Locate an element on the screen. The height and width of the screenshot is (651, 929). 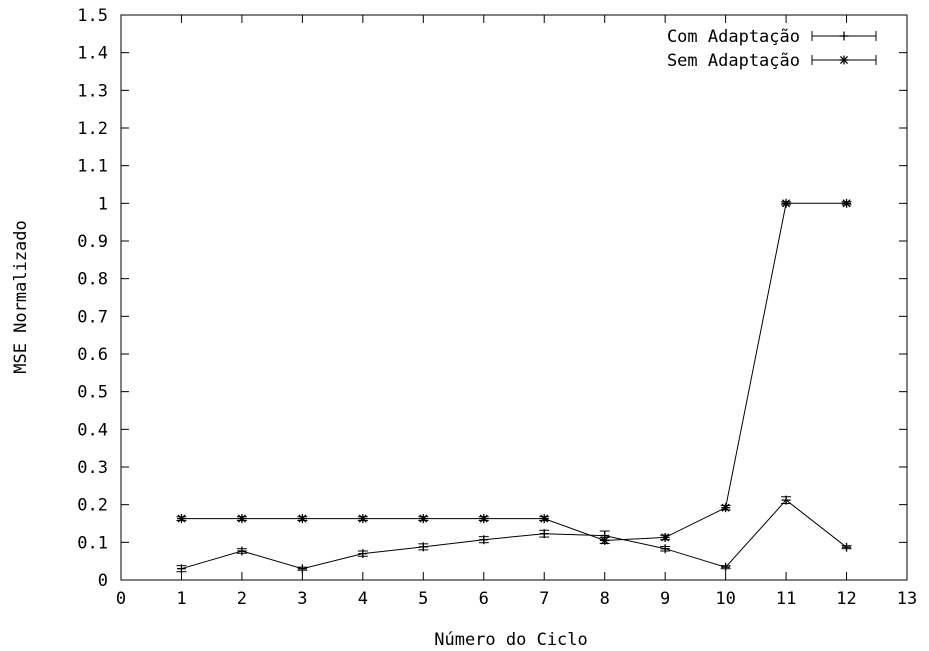
y-tick-label: 1.5 is located at coordinates (92, 16).